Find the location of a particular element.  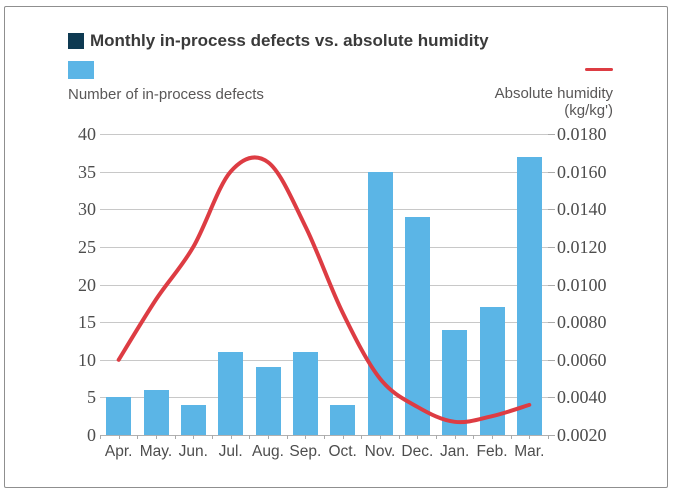

bar-sep is located at coordinates (305, 393).